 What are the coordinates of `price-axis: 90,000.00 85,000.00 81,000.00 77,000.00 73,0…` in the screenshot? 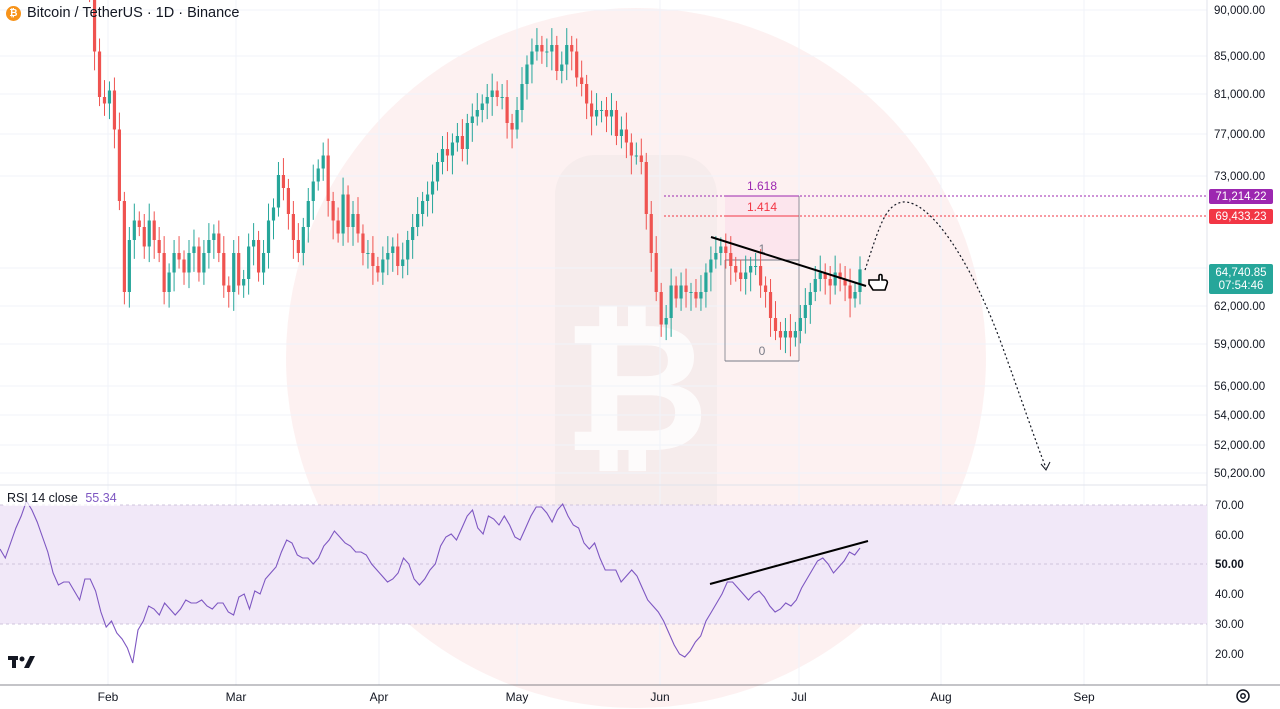 It's located at (1239, 242).